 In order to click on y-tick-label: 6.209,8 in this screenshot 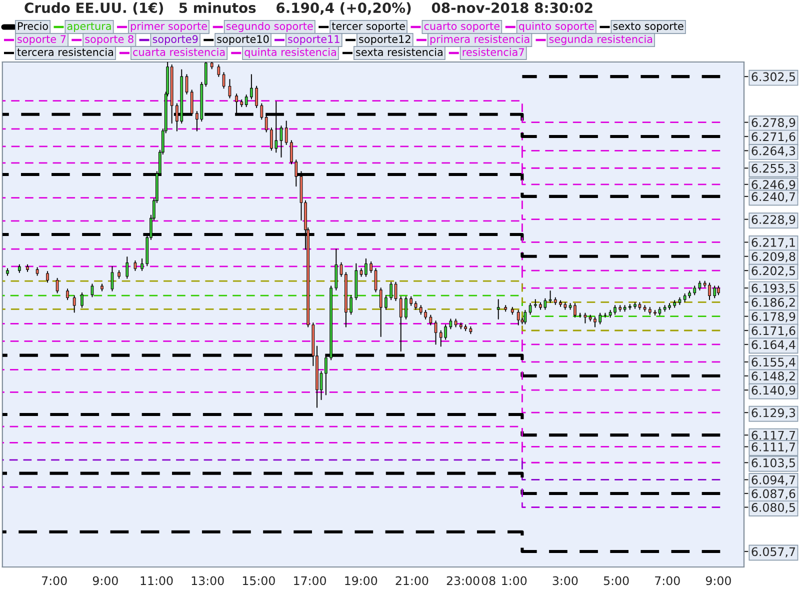, I will do `click(774, 257)`.